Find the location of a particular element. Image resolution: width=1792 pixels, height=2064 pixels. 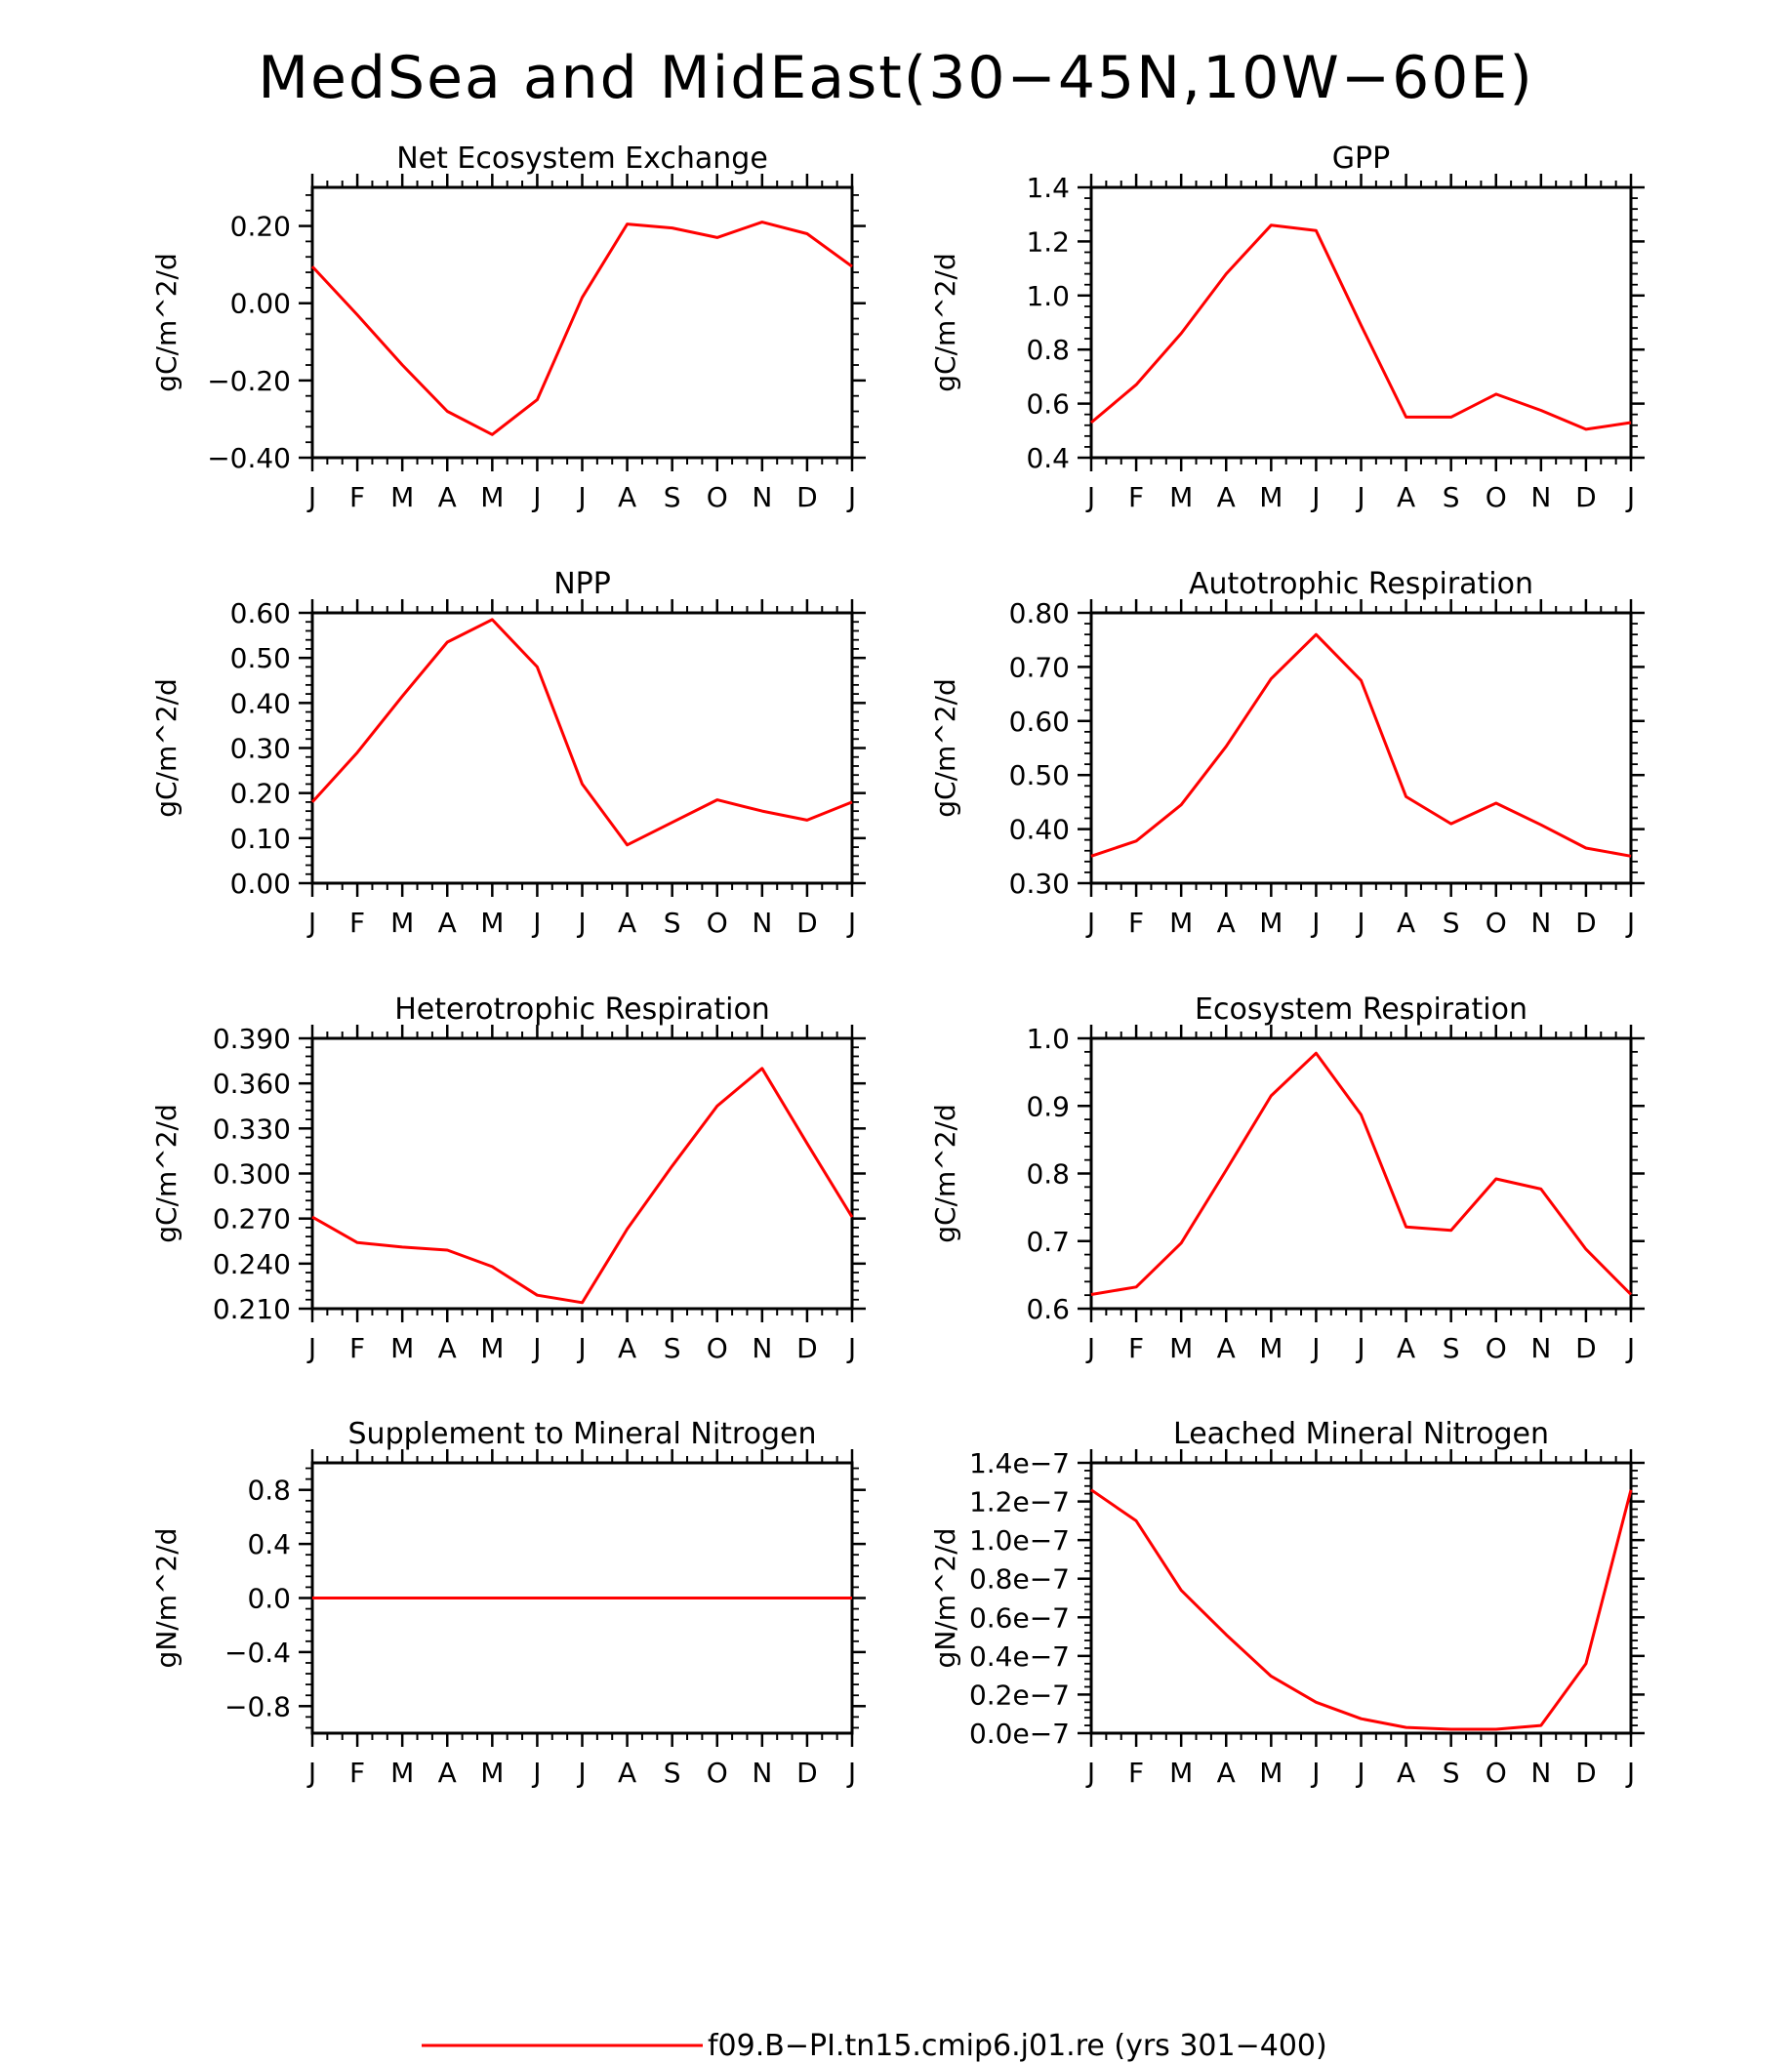

y-tick-label: 0.00 is located at coordinates (260, 304).